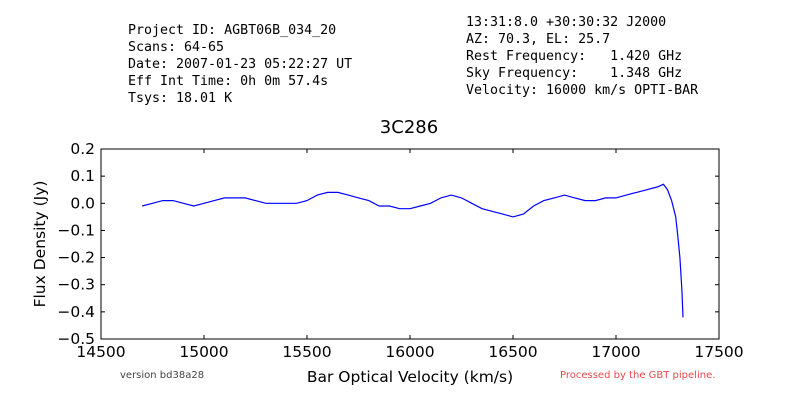 Image resolution: width=800 pixels, height=400 pixels. Describe the element at coordinates (718, 352) in the screenshot. I see `x-tick-label: 17500` at that location.